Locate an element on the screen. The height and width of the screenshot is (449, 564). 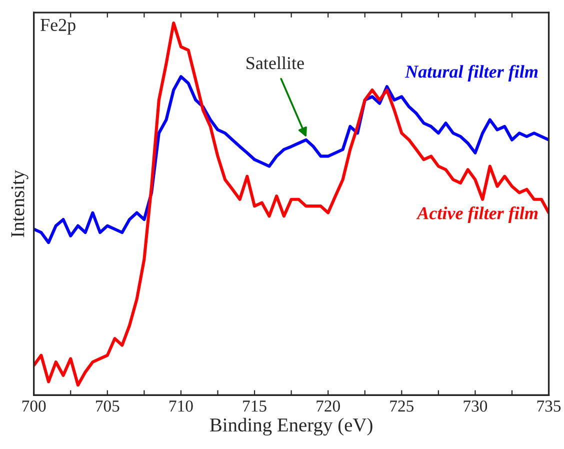
x-tick-label: 710 is located at coordinates (181, 406).